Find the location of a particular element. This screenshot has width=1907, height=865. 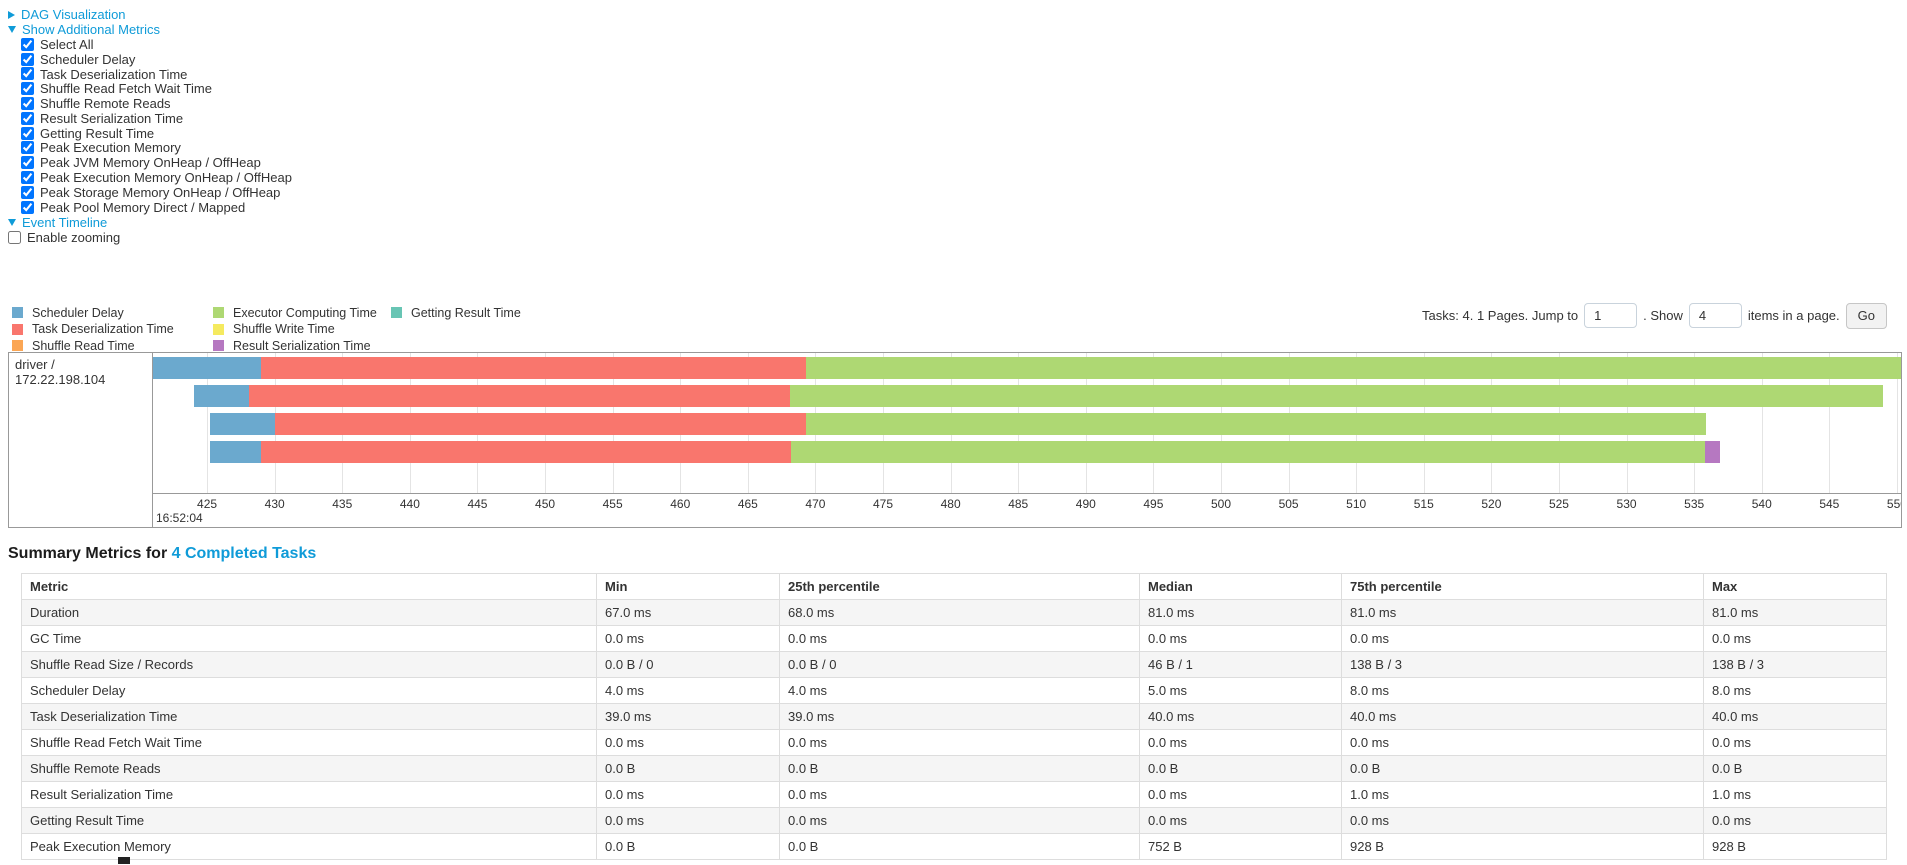

timeline-plot is located at coordinates (1027, 422).